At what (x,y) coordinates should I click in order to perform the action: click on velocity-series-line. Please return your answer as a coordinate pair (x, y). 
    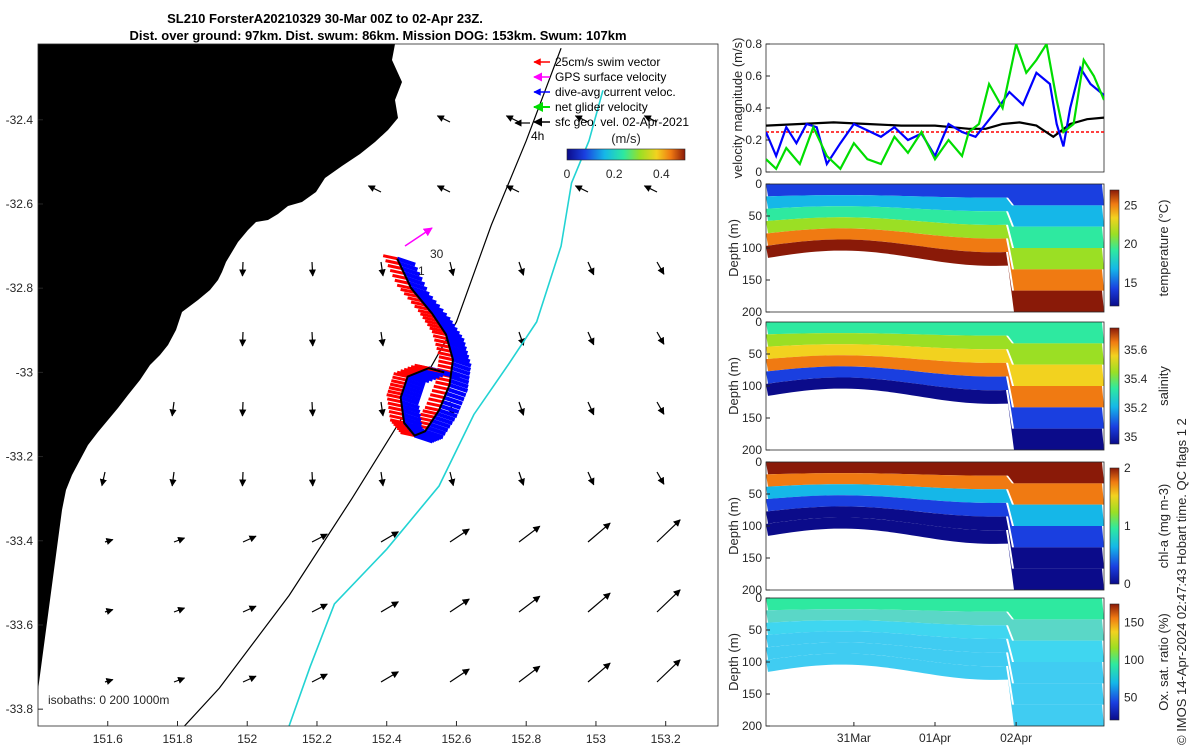
    Looking at the image, I should click on (935, 127).